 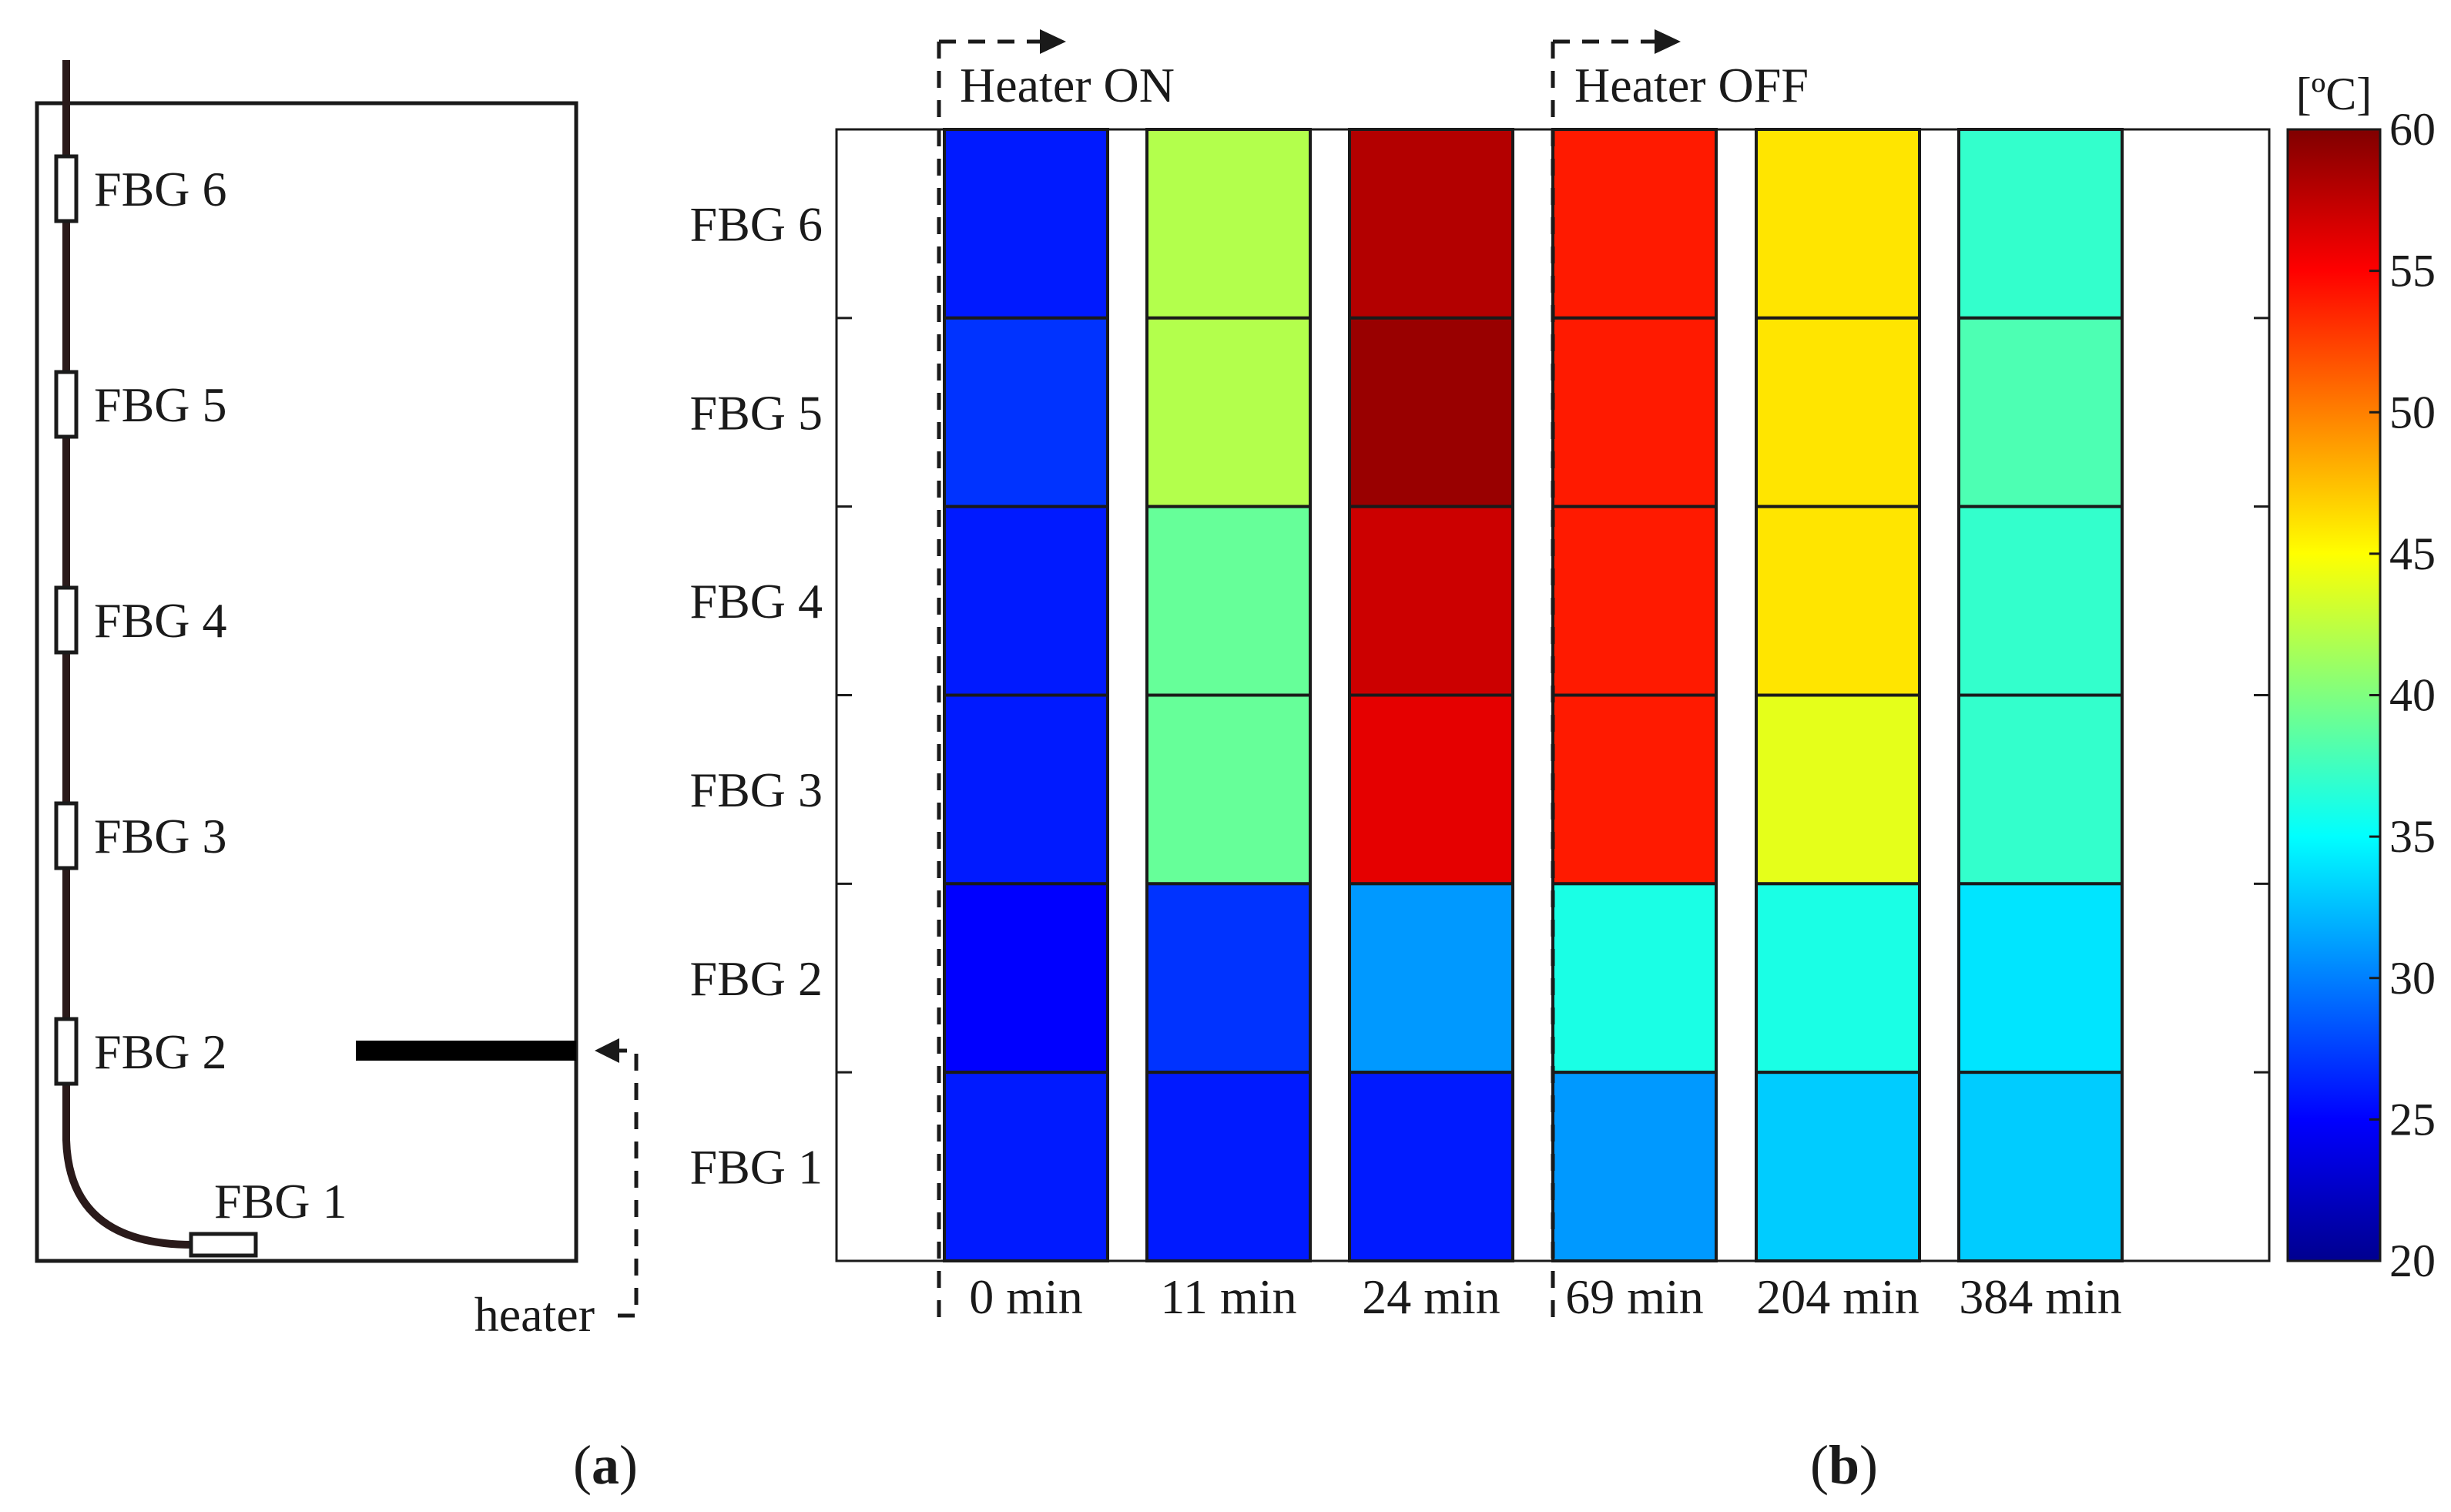 I want to click on panel-a-label: (a), so click(x=605, y=1465).